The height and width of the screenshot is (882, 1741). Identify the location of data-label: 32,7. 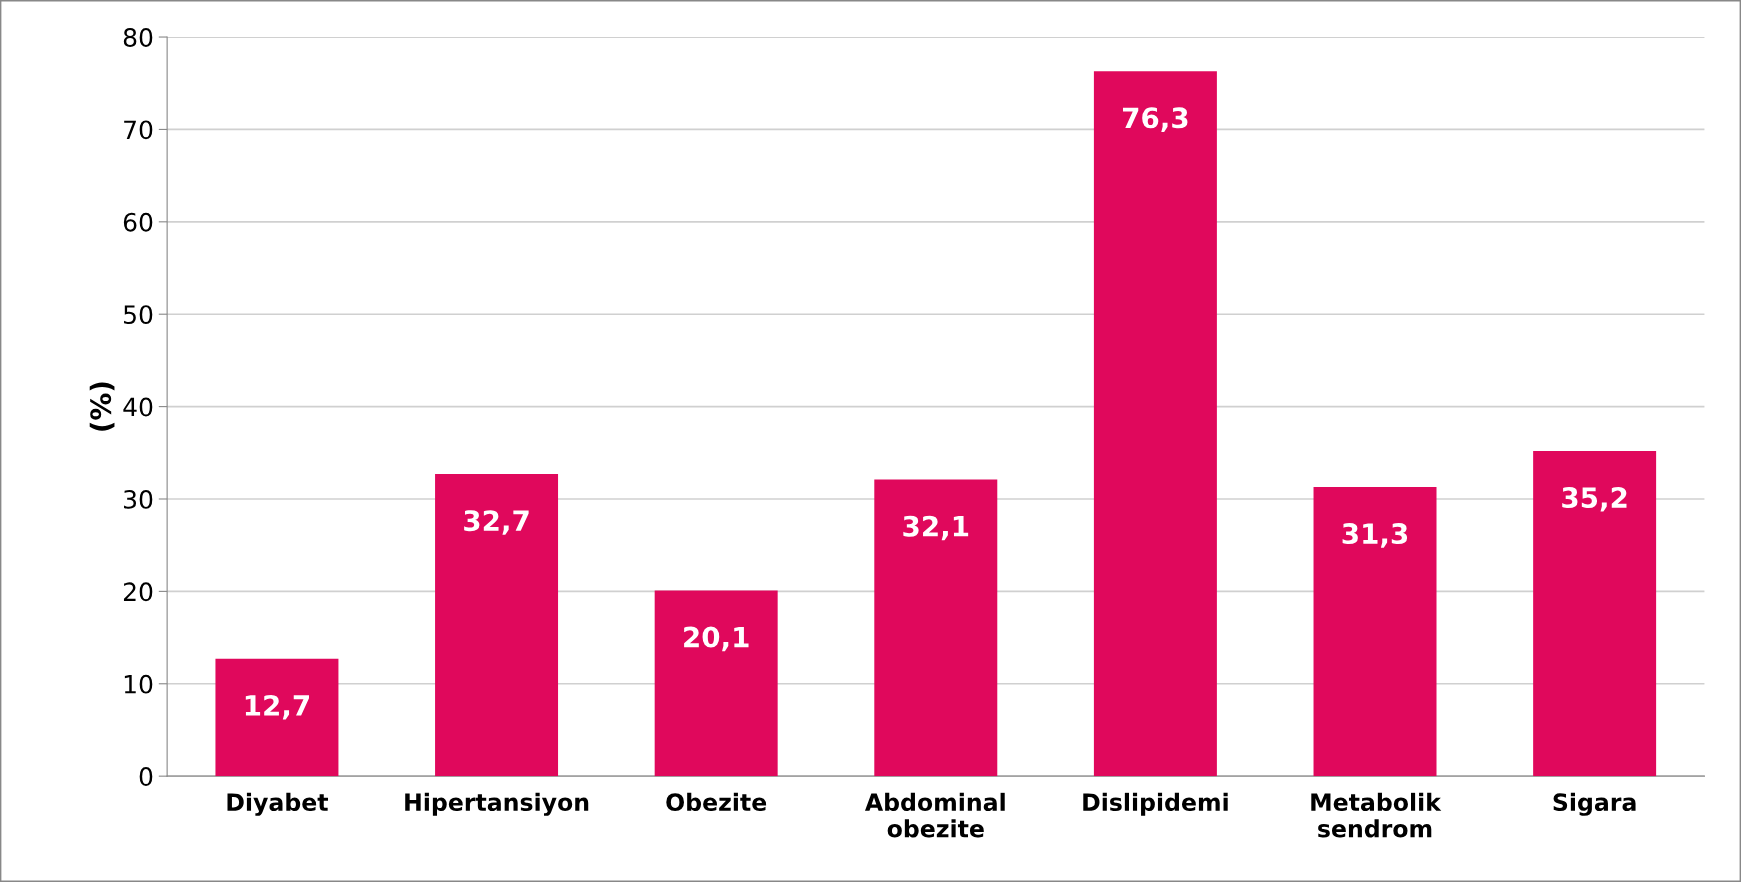
(496, 522).